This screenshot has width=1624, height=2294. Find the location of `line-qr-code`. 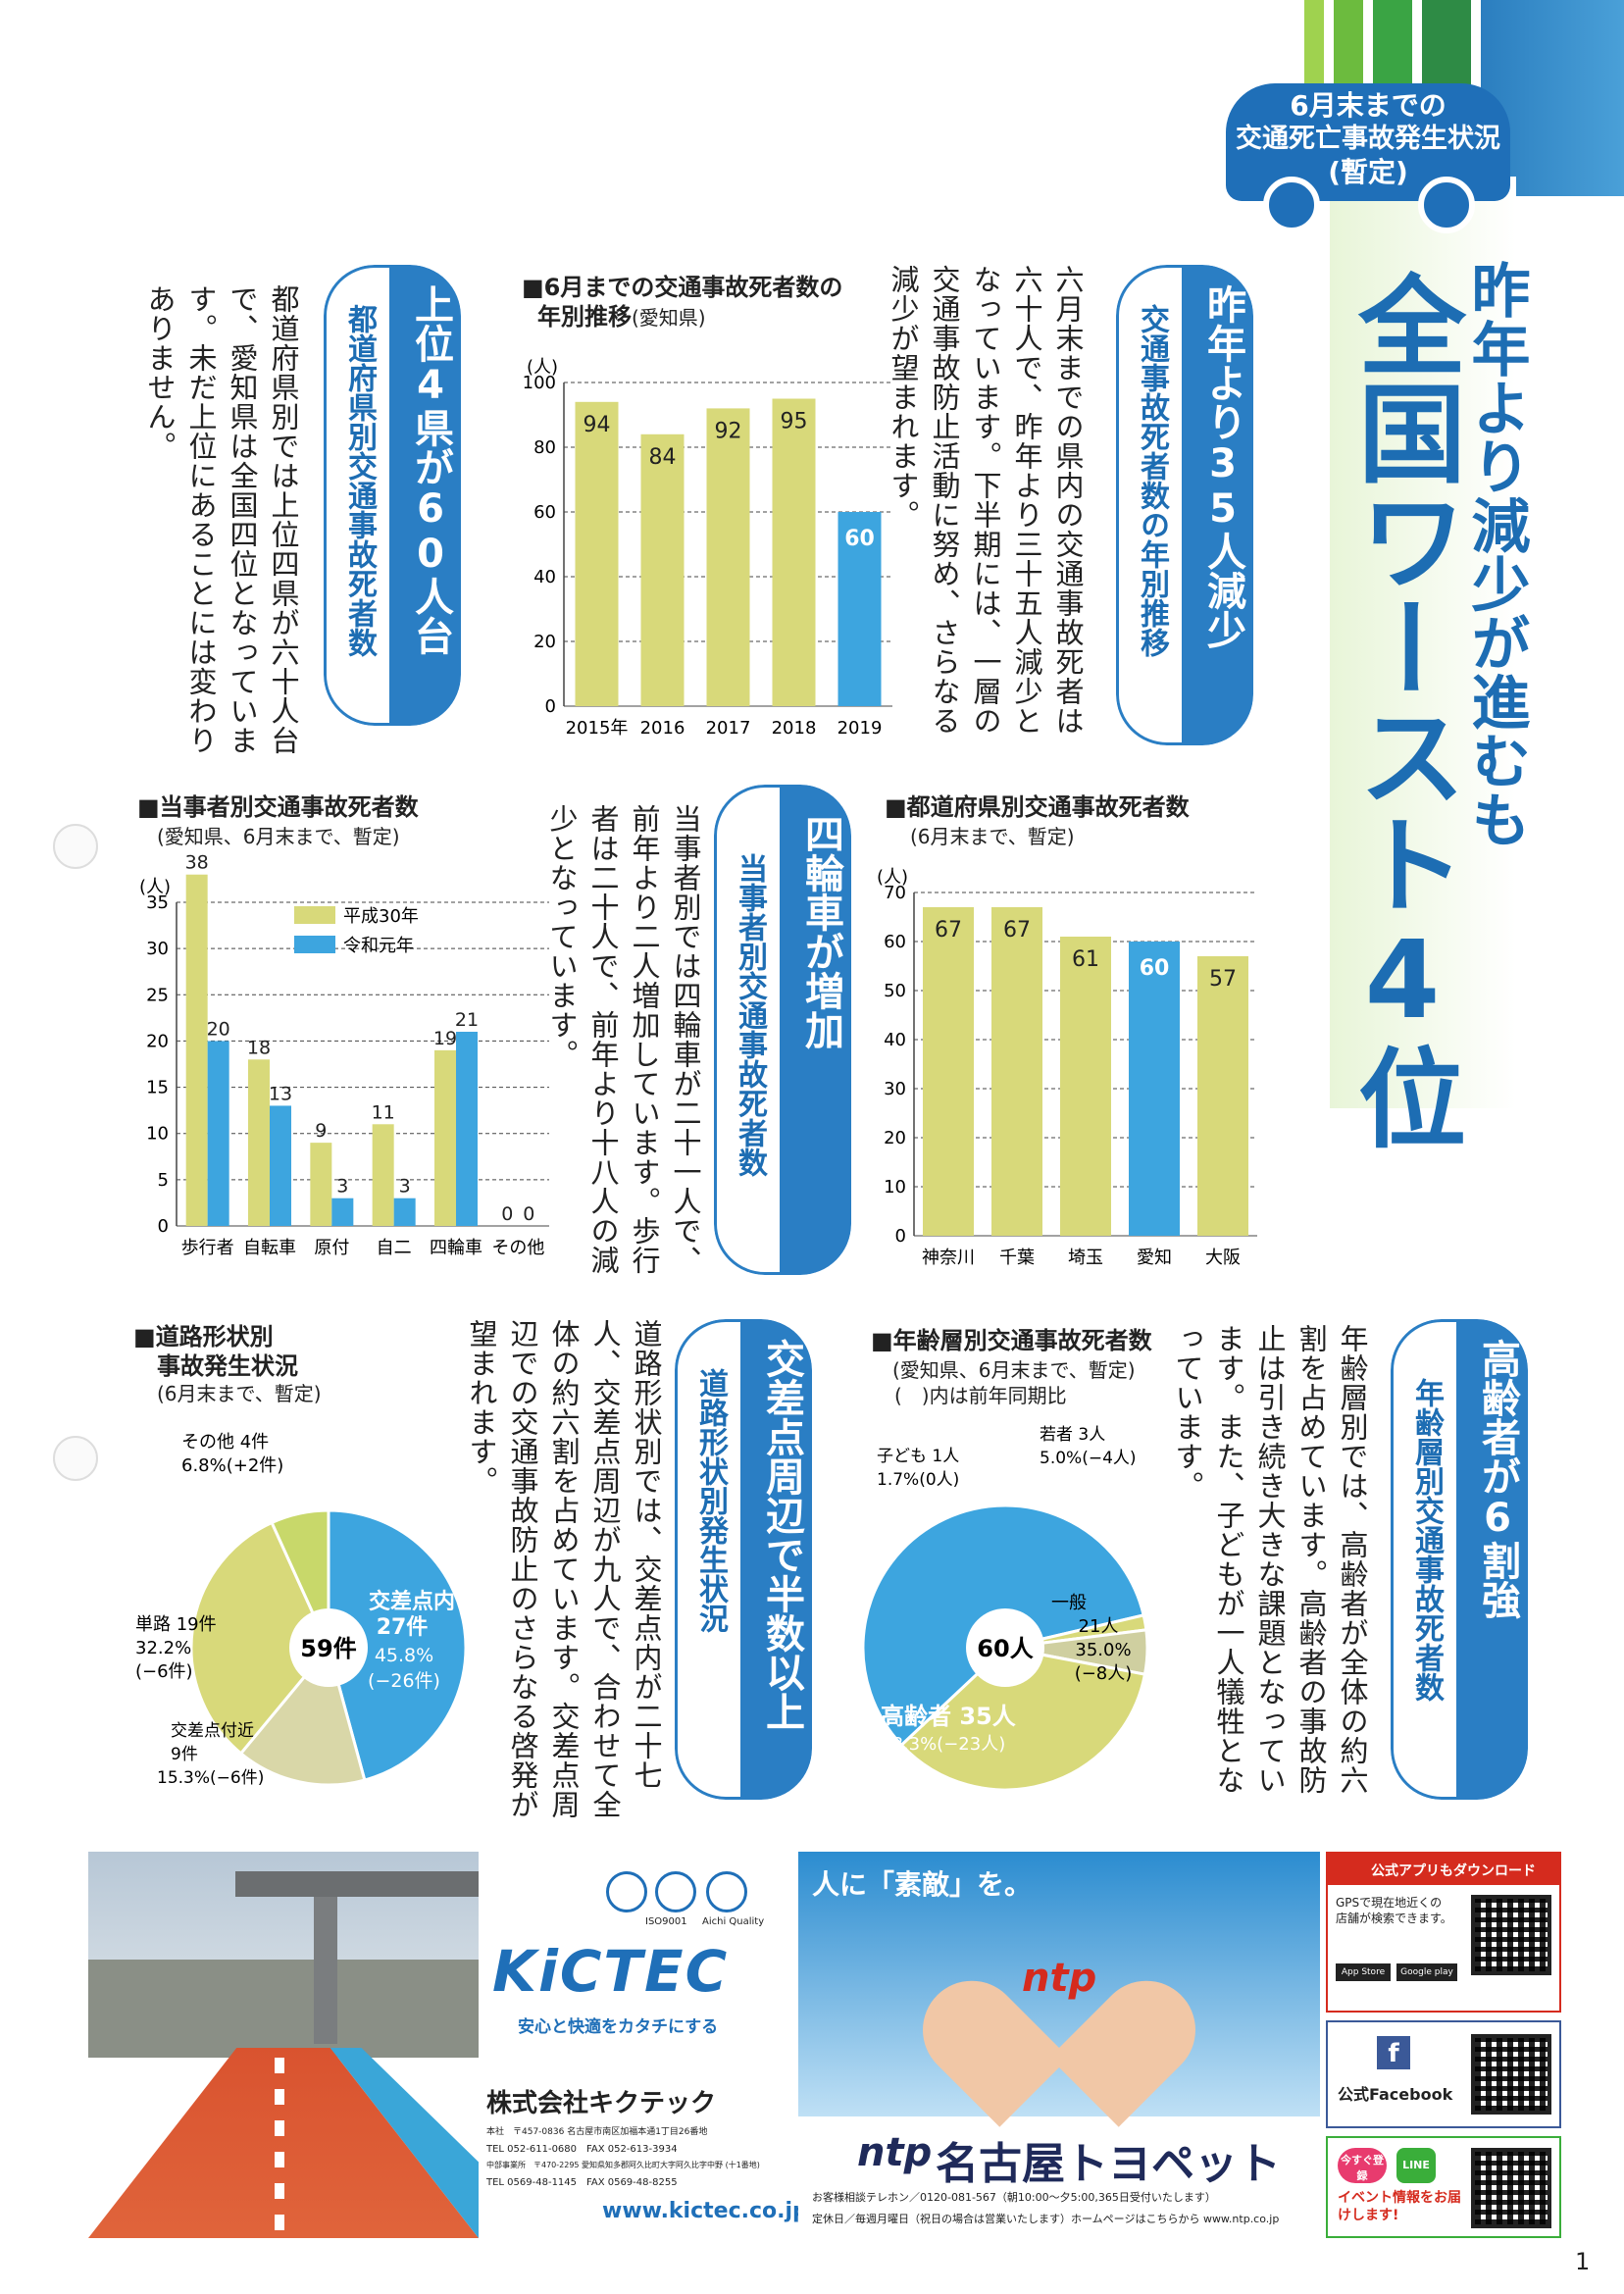

line-qr-code is located at coordinates (1511, 2188).